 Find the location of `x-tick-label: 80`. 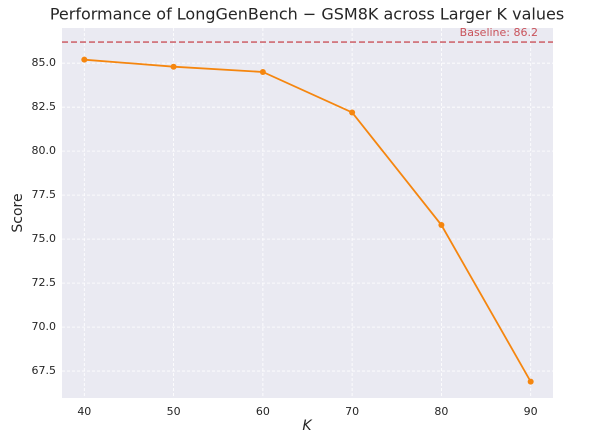

x-tick-label: 80 is located at coordinates (441, 411).